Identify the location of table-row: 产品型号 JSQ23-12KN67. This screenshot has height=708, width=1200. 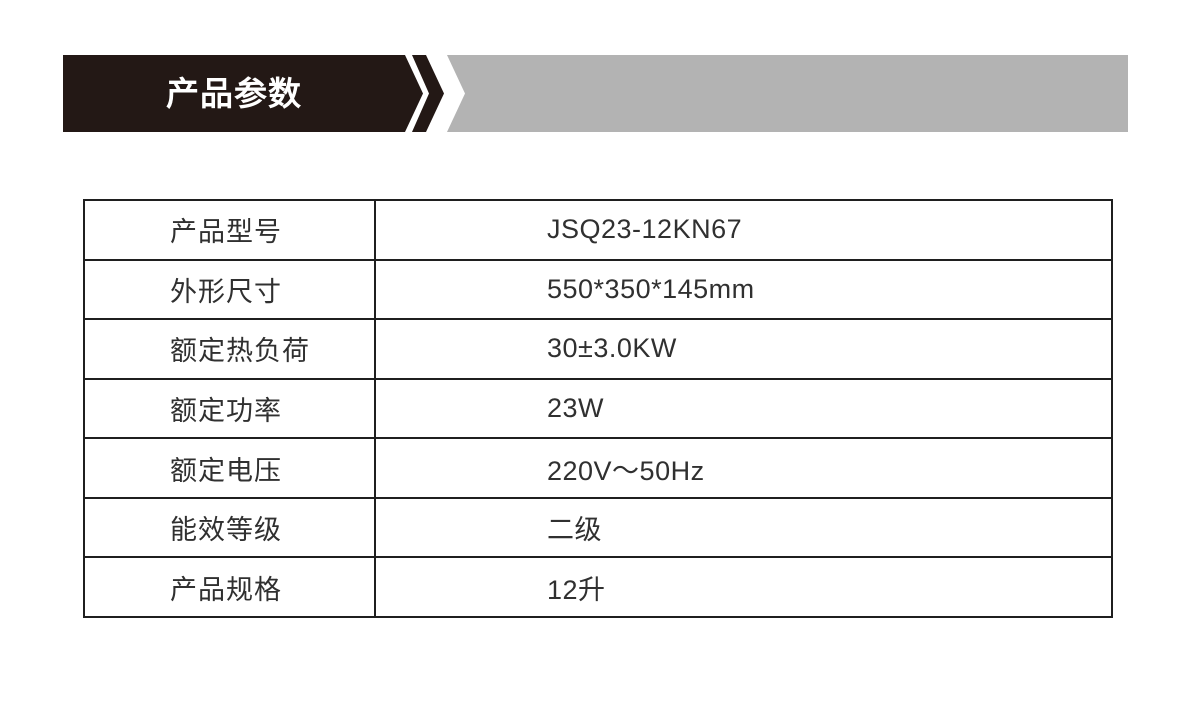
(598, 231).